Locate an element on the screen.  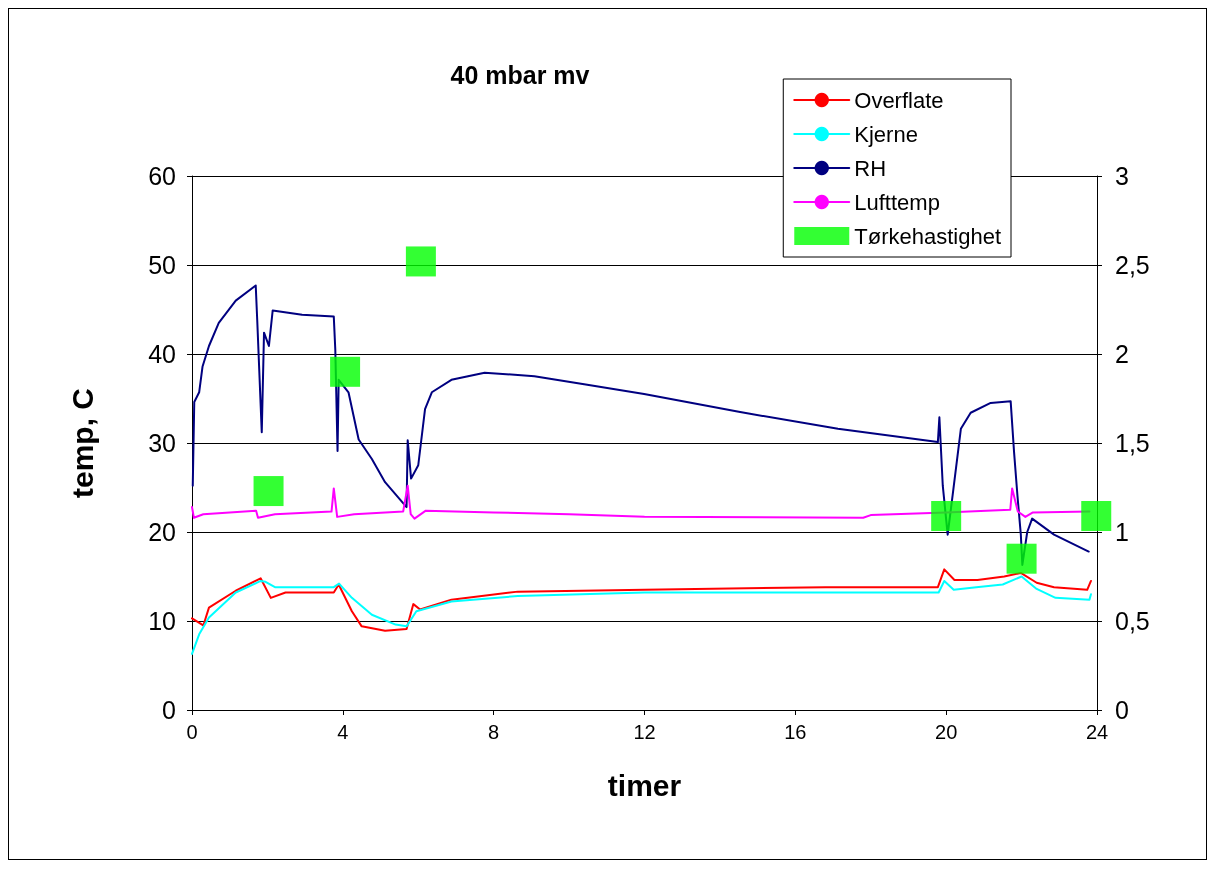
y-axis-title: temp, C is located at coordinates (82, 443).